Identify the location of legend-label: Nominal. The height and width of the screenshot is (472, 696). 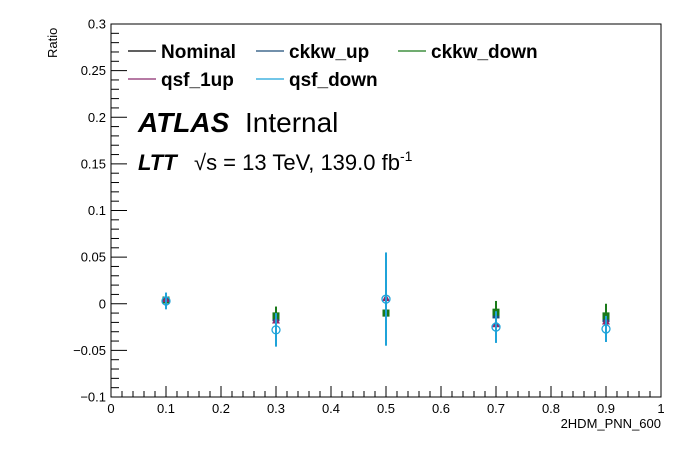
(198, 52).